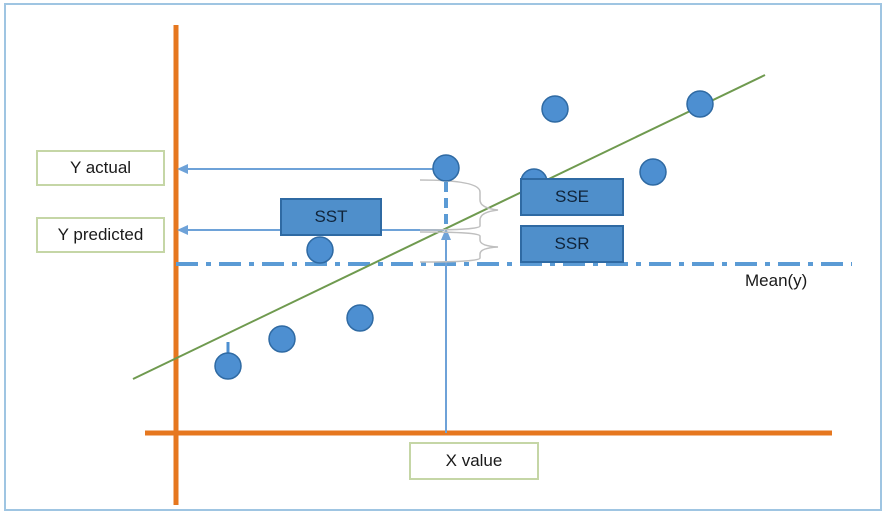 Image resolution: width=892 pixels, height=521 pixels. I want to click on ssr-box: SSR, so click(572, 244).